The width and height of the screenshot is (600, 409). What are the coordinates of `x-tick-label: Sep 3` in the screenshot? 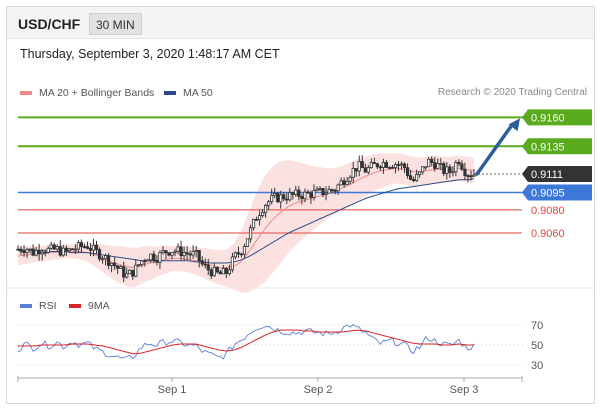 It's located at (464, 390).